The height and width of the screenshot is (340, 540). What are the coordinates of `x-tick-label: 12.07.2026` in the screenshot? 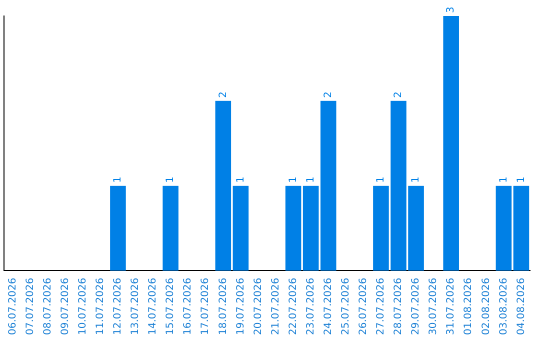 It's located at (118, 307).